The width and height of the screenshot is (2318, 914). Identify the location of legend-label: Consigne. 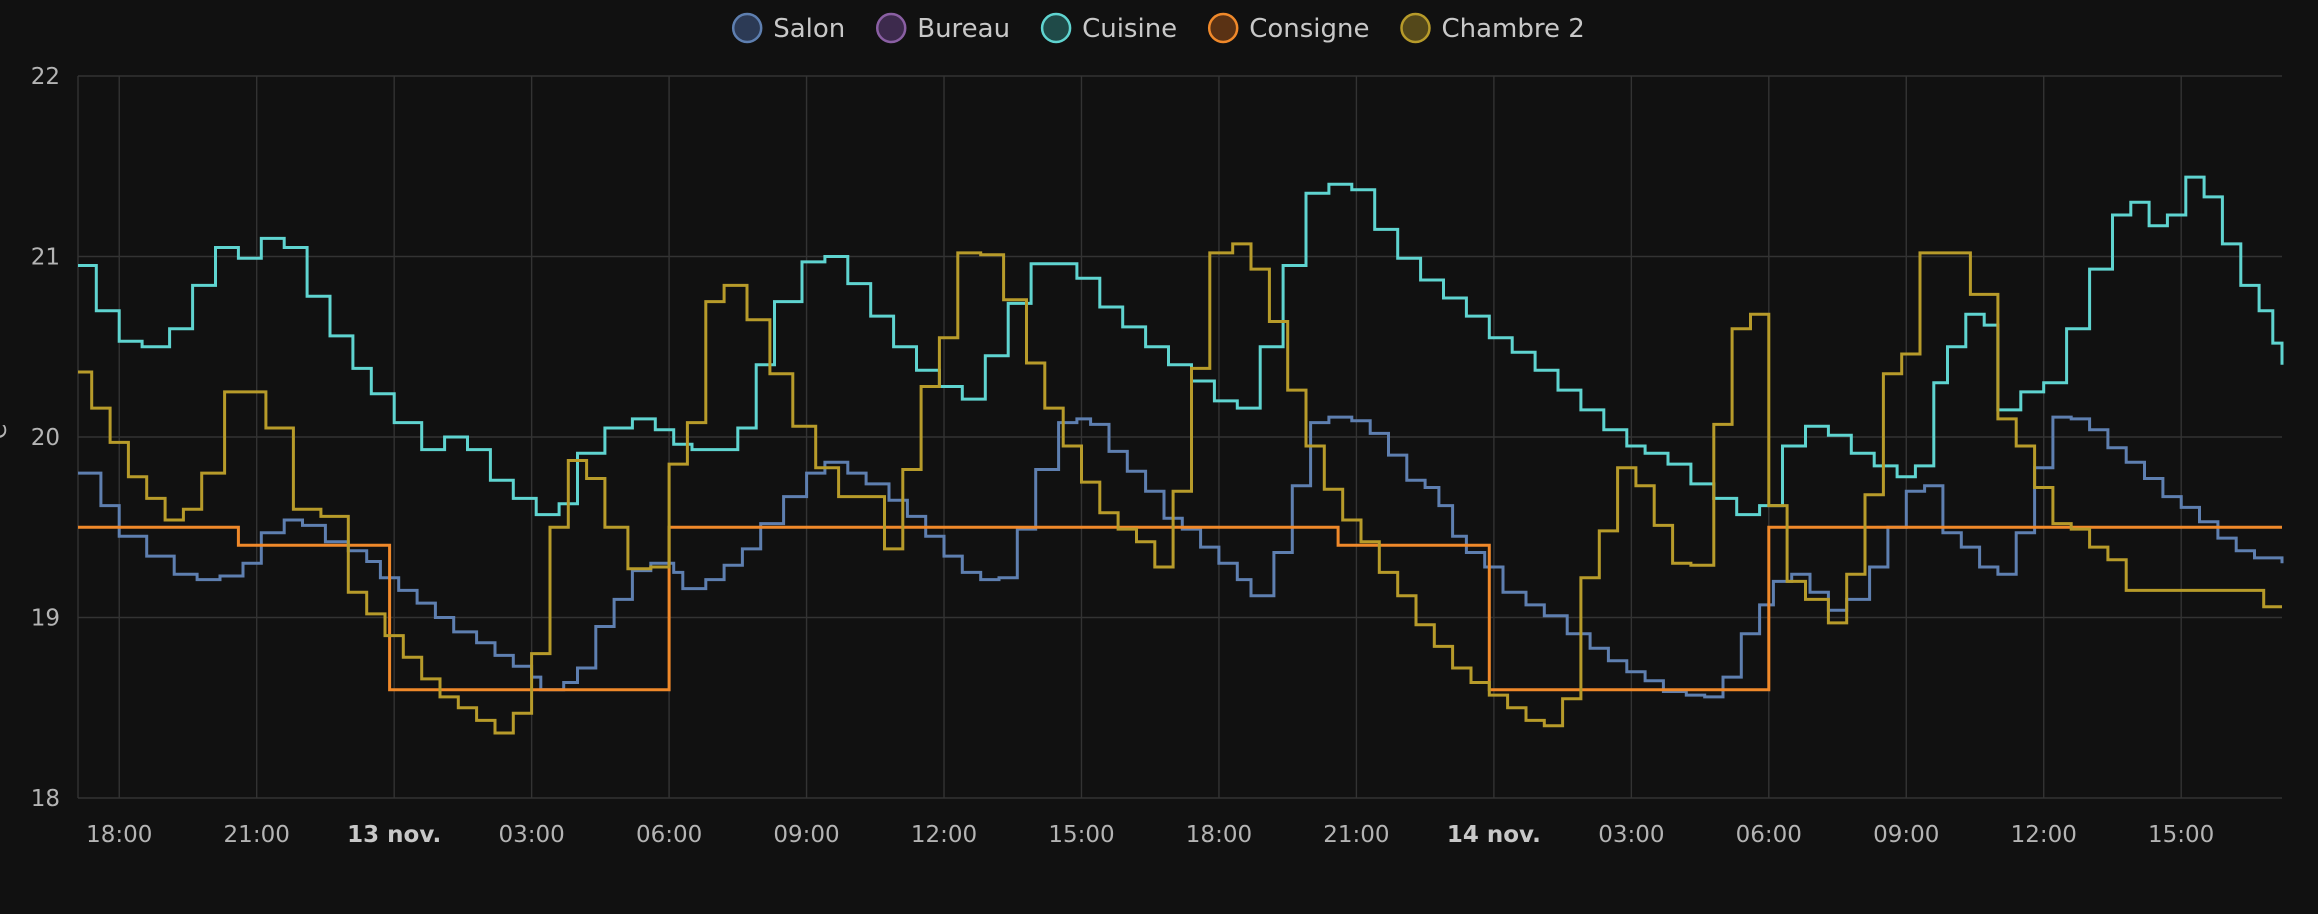
(1309, 29).